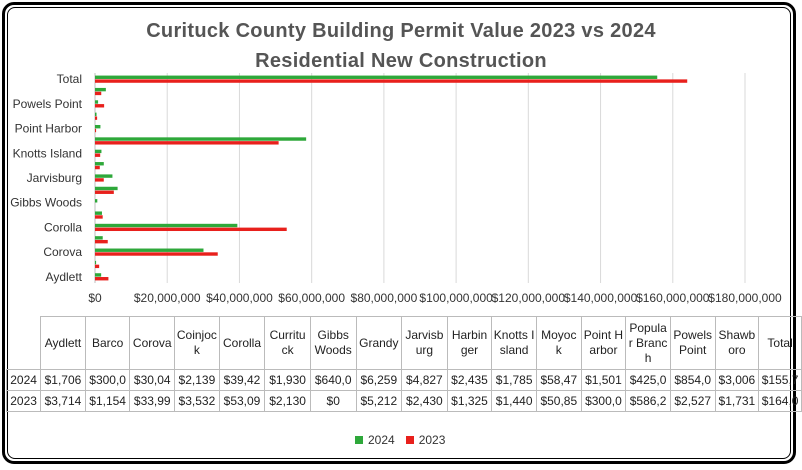 The width and height of the screenshot is (802, 470). What do you see at coordinates (514, 380) in the screenshot?
I see `table-cell: $1,785` at bounding box center [514, 380].